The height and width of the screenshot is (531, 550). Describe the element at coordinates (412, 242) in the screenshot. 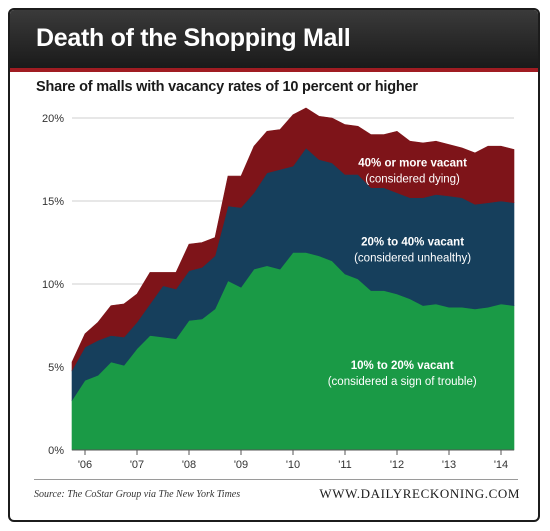

I see `annotation-label-20-to-40-vacant: 20% to 40% vacant` at that location.